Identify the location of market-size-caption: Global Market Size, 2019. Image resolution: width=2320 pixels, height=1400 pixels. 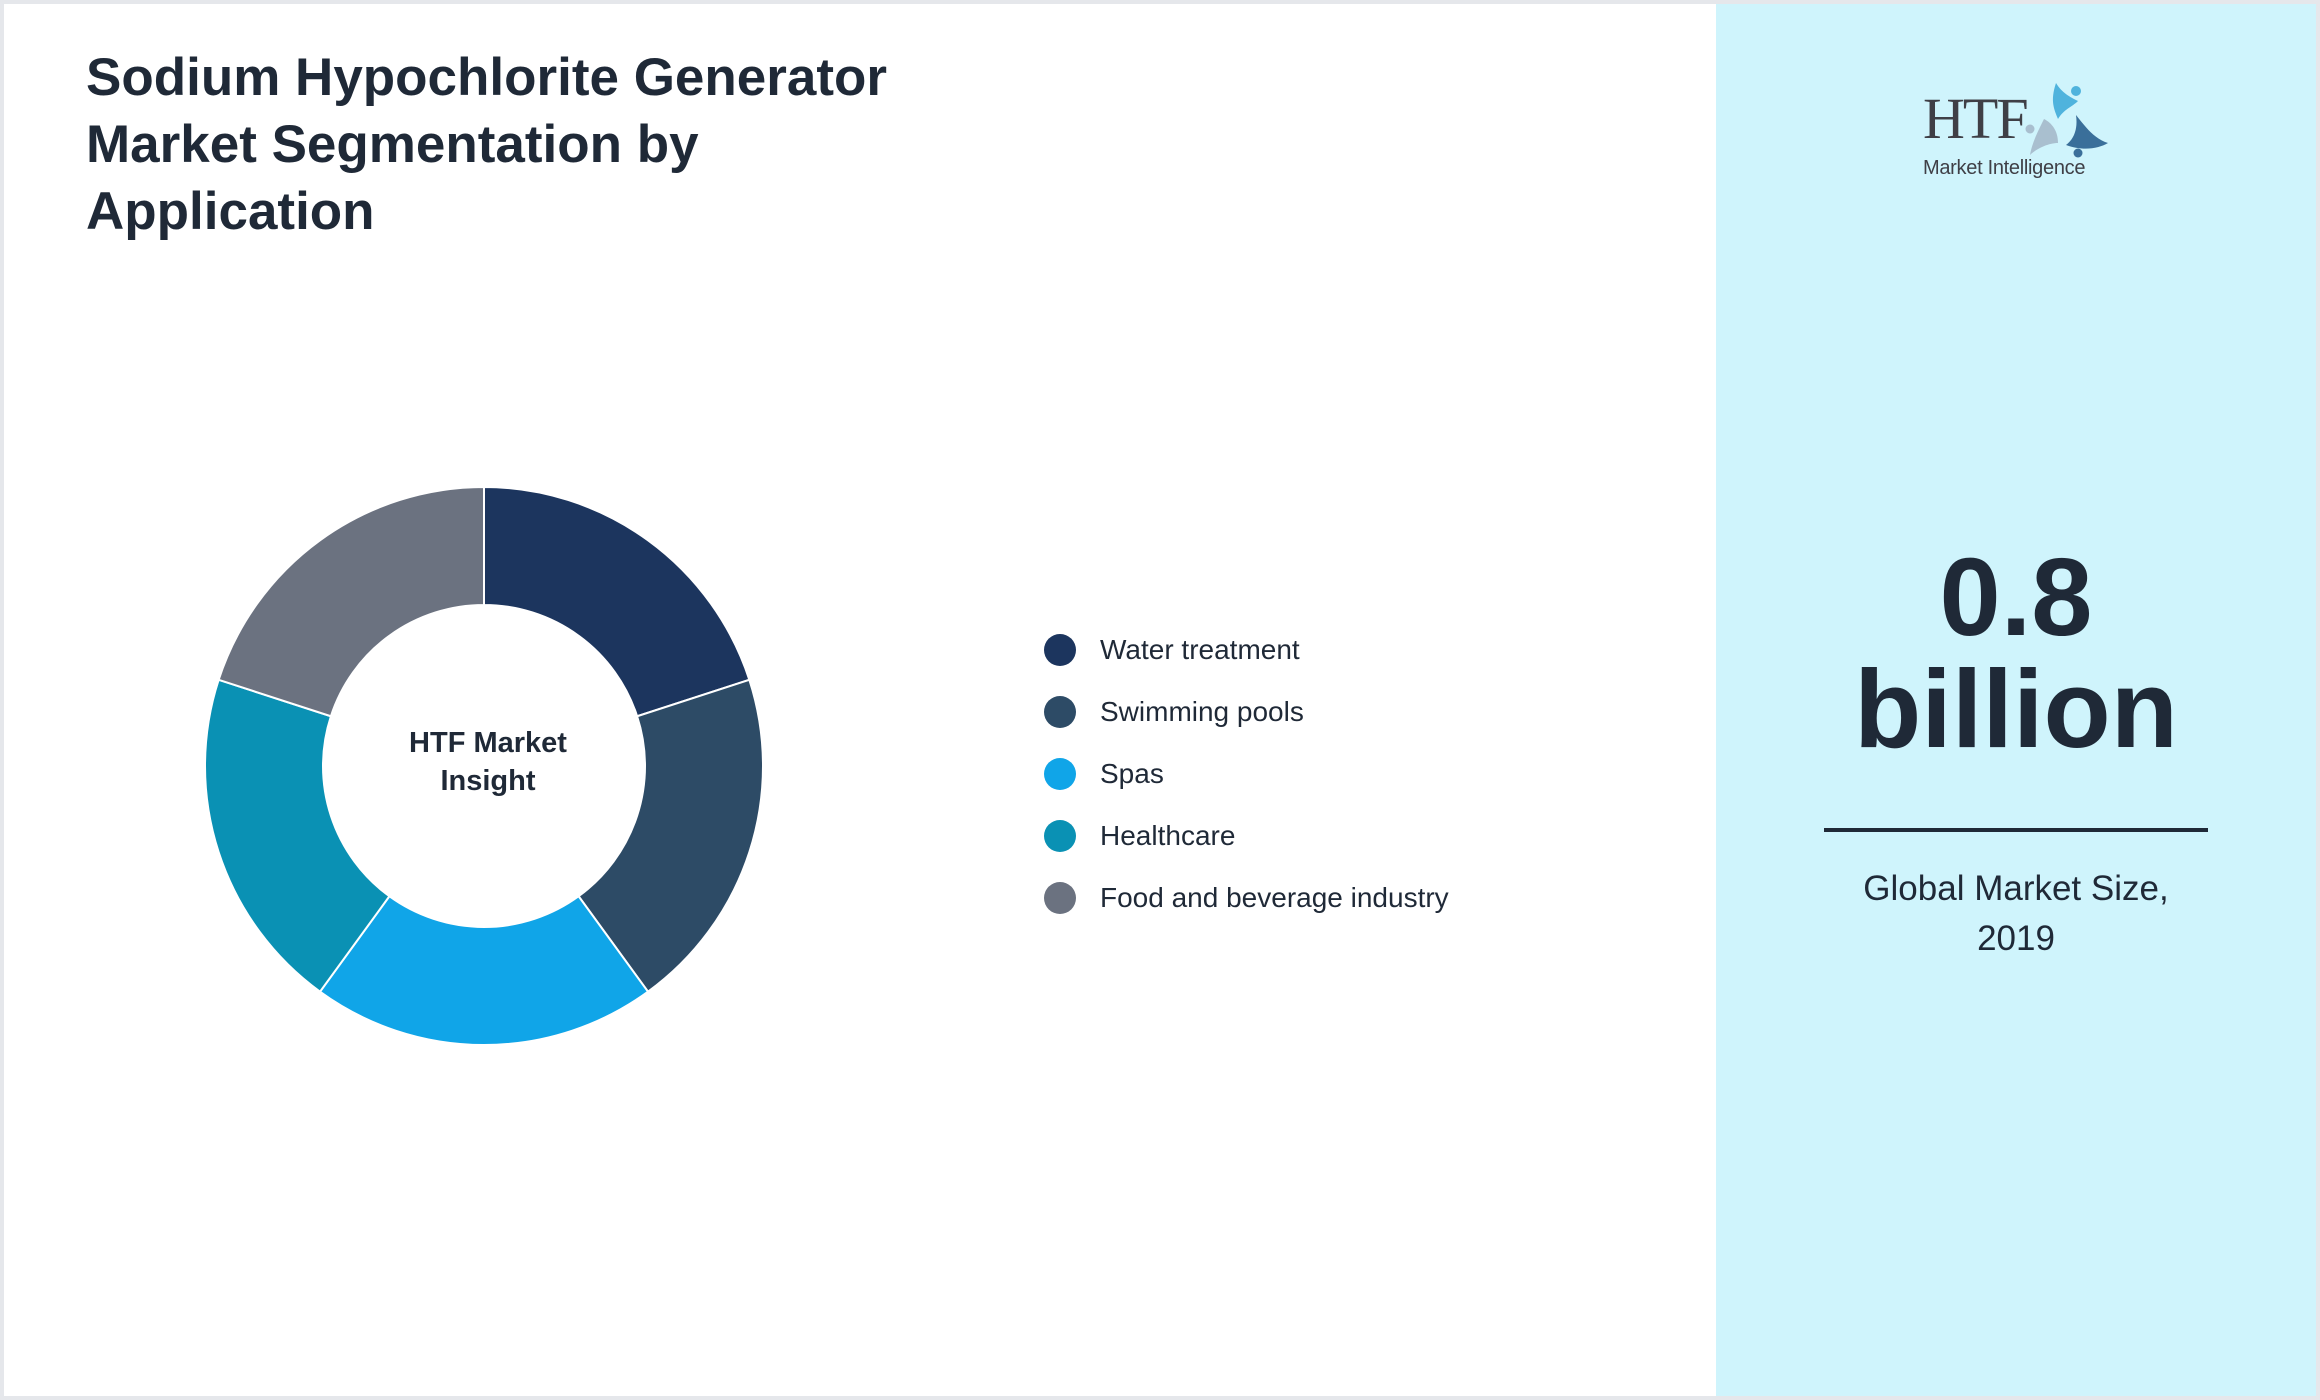
(2016, 913).